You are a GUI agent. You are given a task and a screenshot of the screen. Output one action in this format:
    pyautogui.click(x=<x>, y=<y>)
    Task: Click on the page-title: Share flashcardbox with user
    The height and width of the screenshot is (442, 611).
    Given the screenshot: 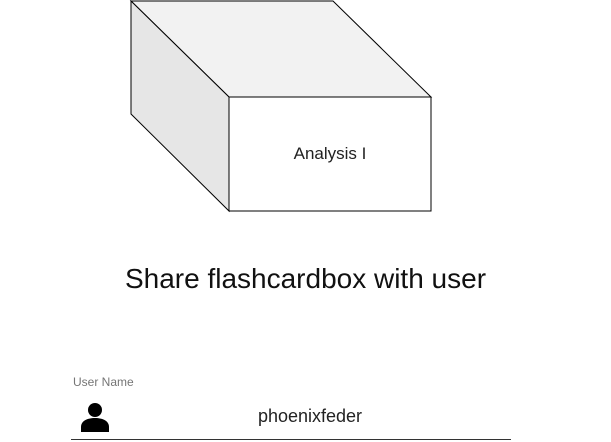 What is the action you would take?
    pyautogui.click(x=305, y=278)
    